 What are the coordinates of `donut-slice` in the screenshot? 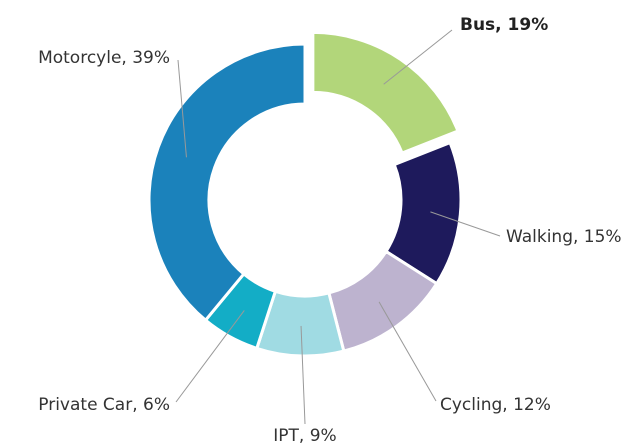 It's located at (385, 93).